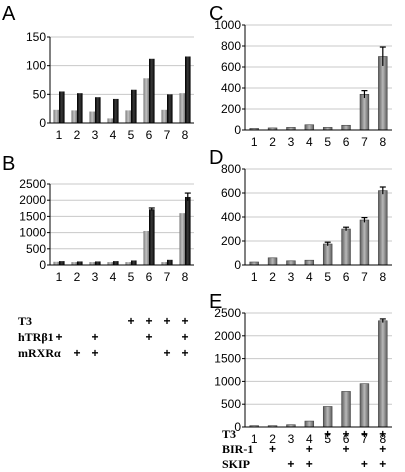  Describe the element at coordinates (309, 439) in the screenshot. I see `chart-e-xtick-label: 4` at that location.